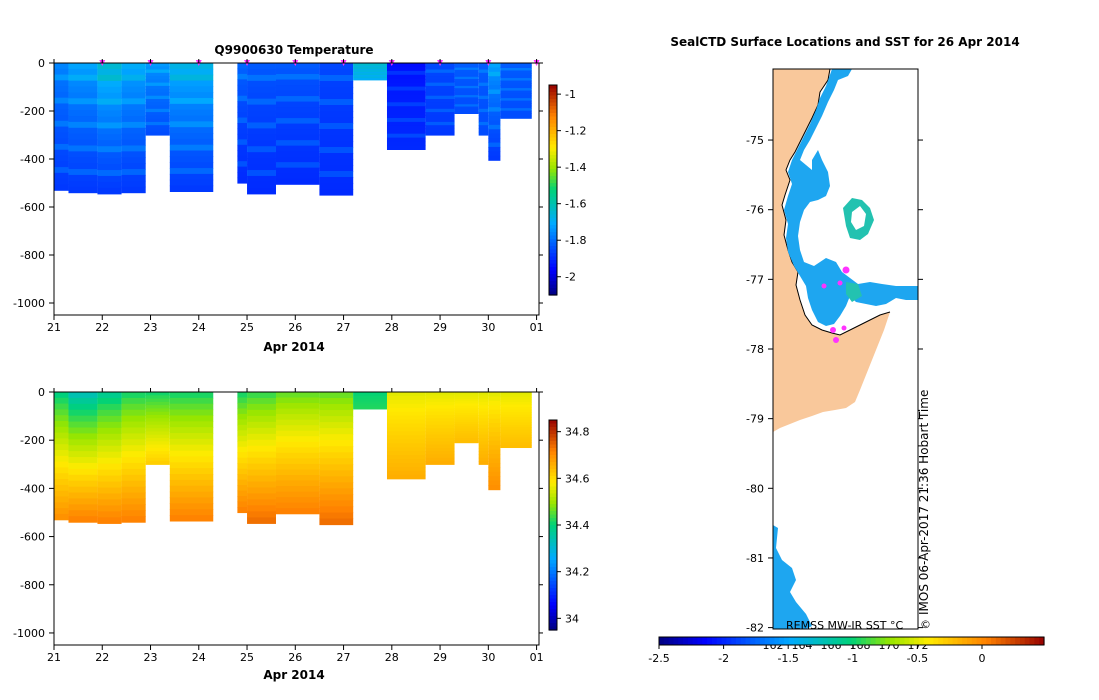  Describe the element at coordinates (852, 658) in the screenshot. I see `sst-colorbar-tick-label: -1` at that location.